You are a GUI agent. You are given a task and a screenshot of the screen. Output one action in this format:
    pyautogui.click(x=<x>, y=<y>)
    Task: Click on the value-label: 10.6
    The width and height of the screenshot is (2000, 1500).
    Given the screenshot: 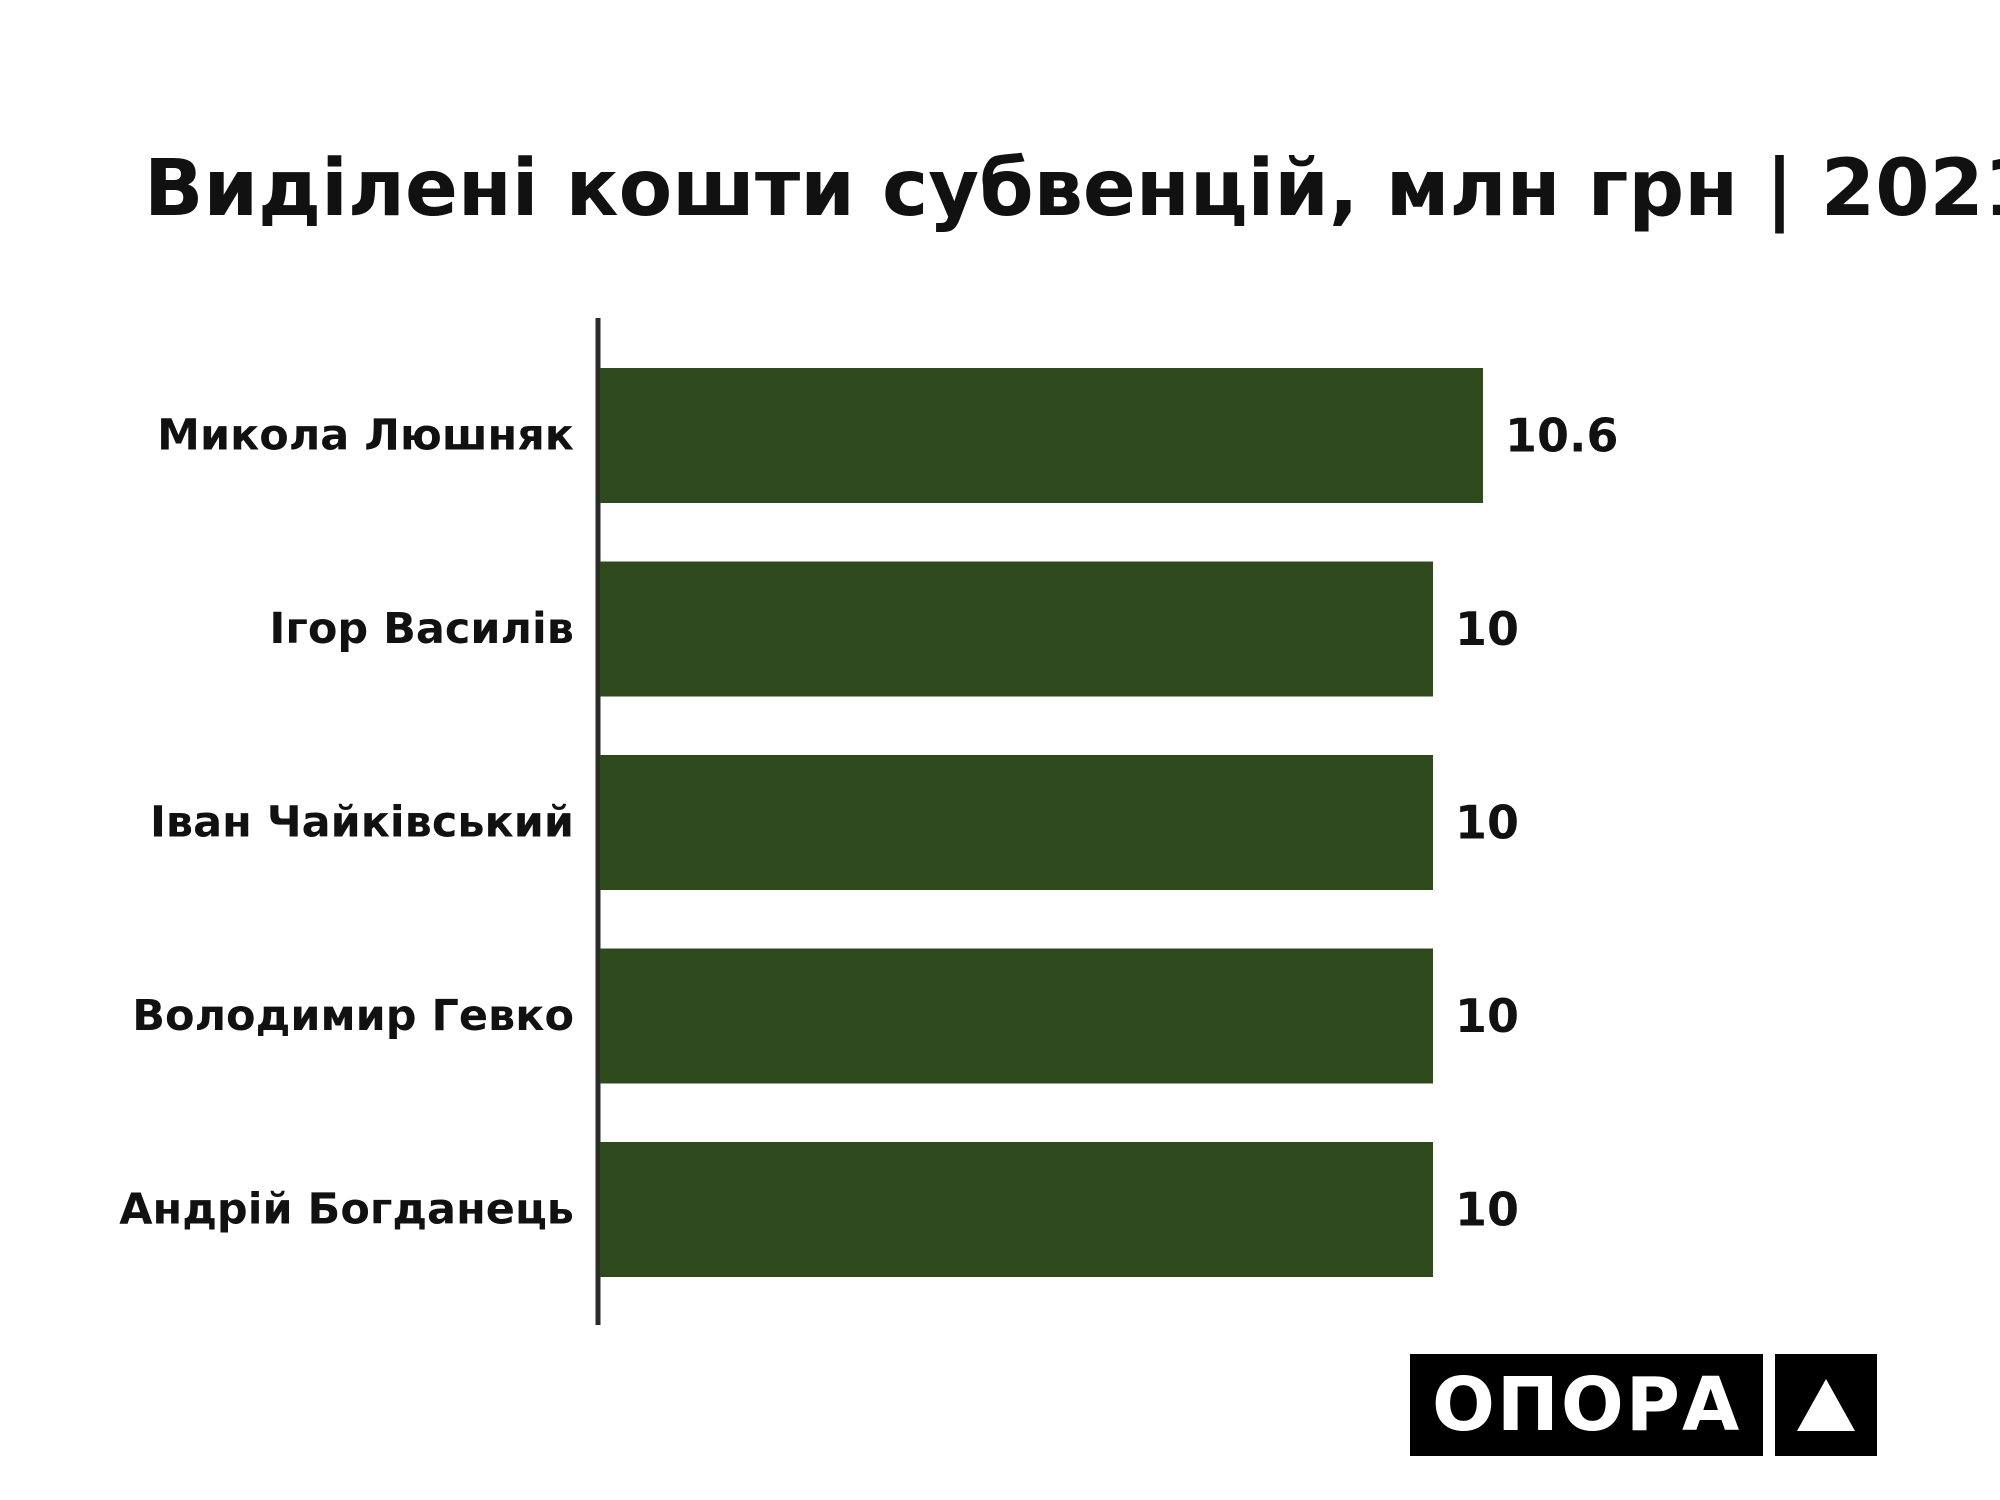 What is the action you would take?
    pyautogui.click(x=1562, y=436)
    